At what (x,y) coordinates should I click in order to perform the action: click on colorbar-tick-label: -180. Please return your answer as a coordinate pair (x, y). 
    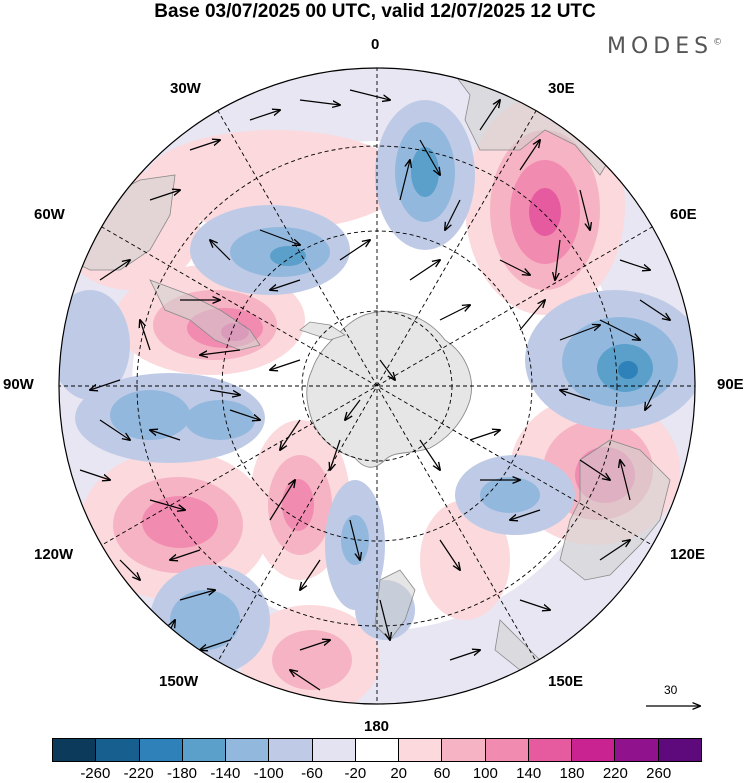
    Looking at the image, I should click on (182, 773).